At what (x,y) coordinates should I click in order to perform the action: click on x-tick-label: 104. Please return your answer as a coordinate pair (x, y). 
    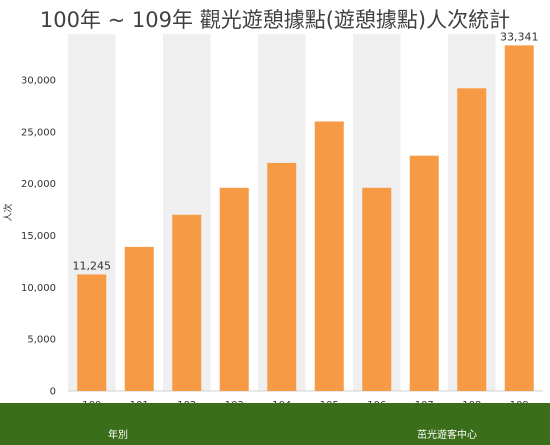
    Looking at the image, I should click on (281, 401).